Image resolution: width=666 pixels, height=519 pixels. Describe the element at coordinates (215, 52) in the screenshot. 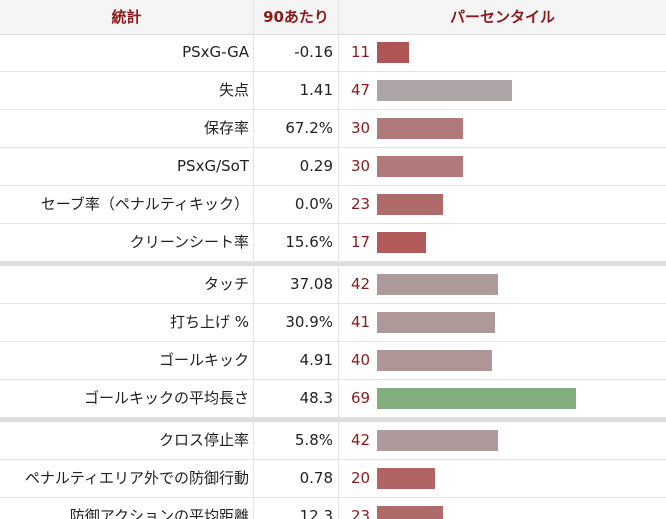

I see `stat-label: PSxG-GA` at that location.